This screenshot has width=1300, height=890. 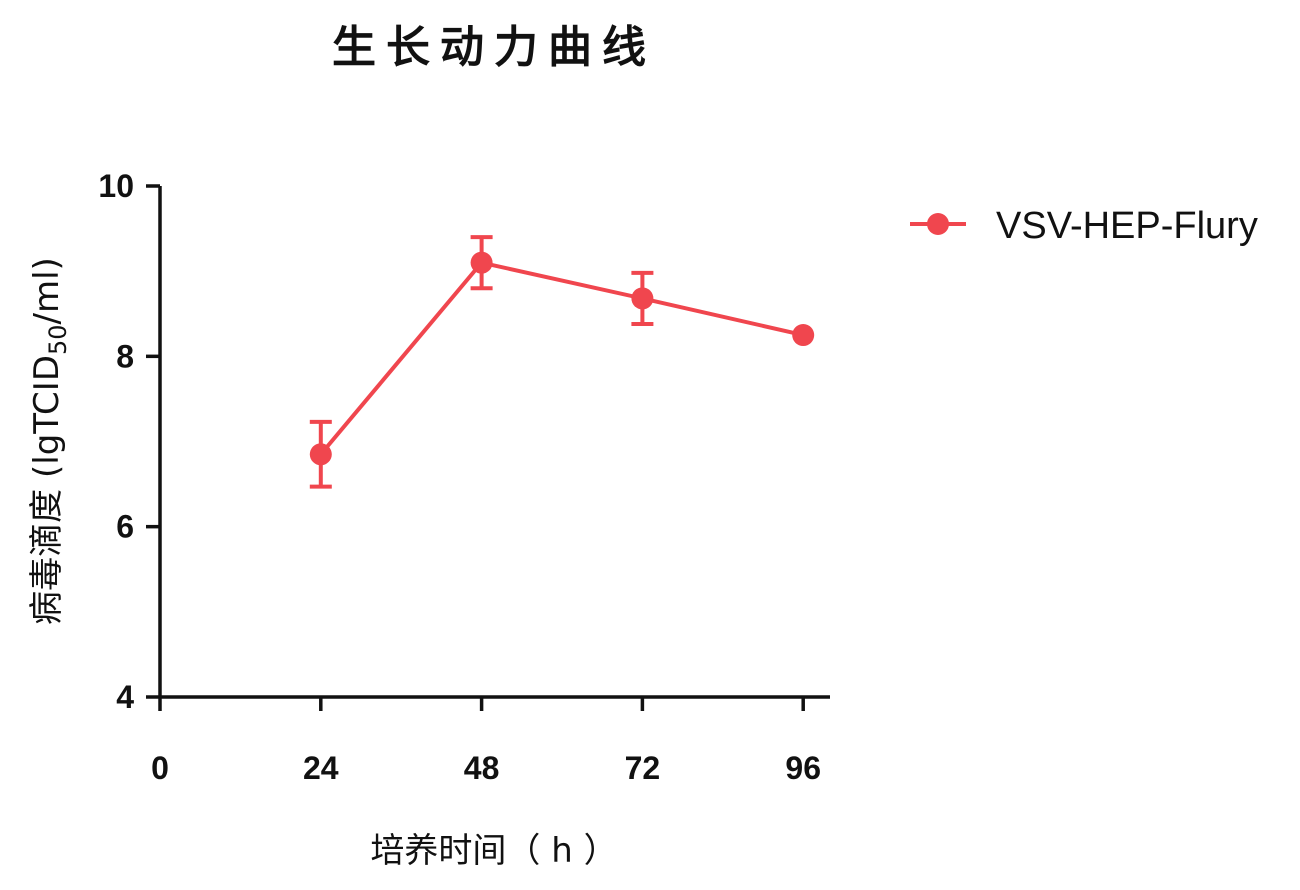 I want to click on y-tick-label: 6, so click(x=125, y=527).